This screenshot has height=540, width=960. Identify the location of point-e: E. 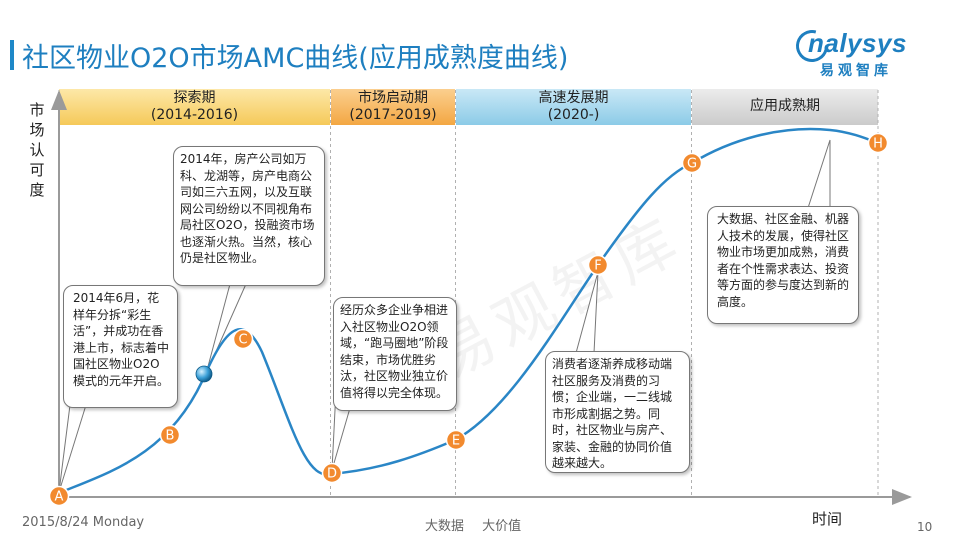
(456, 440).